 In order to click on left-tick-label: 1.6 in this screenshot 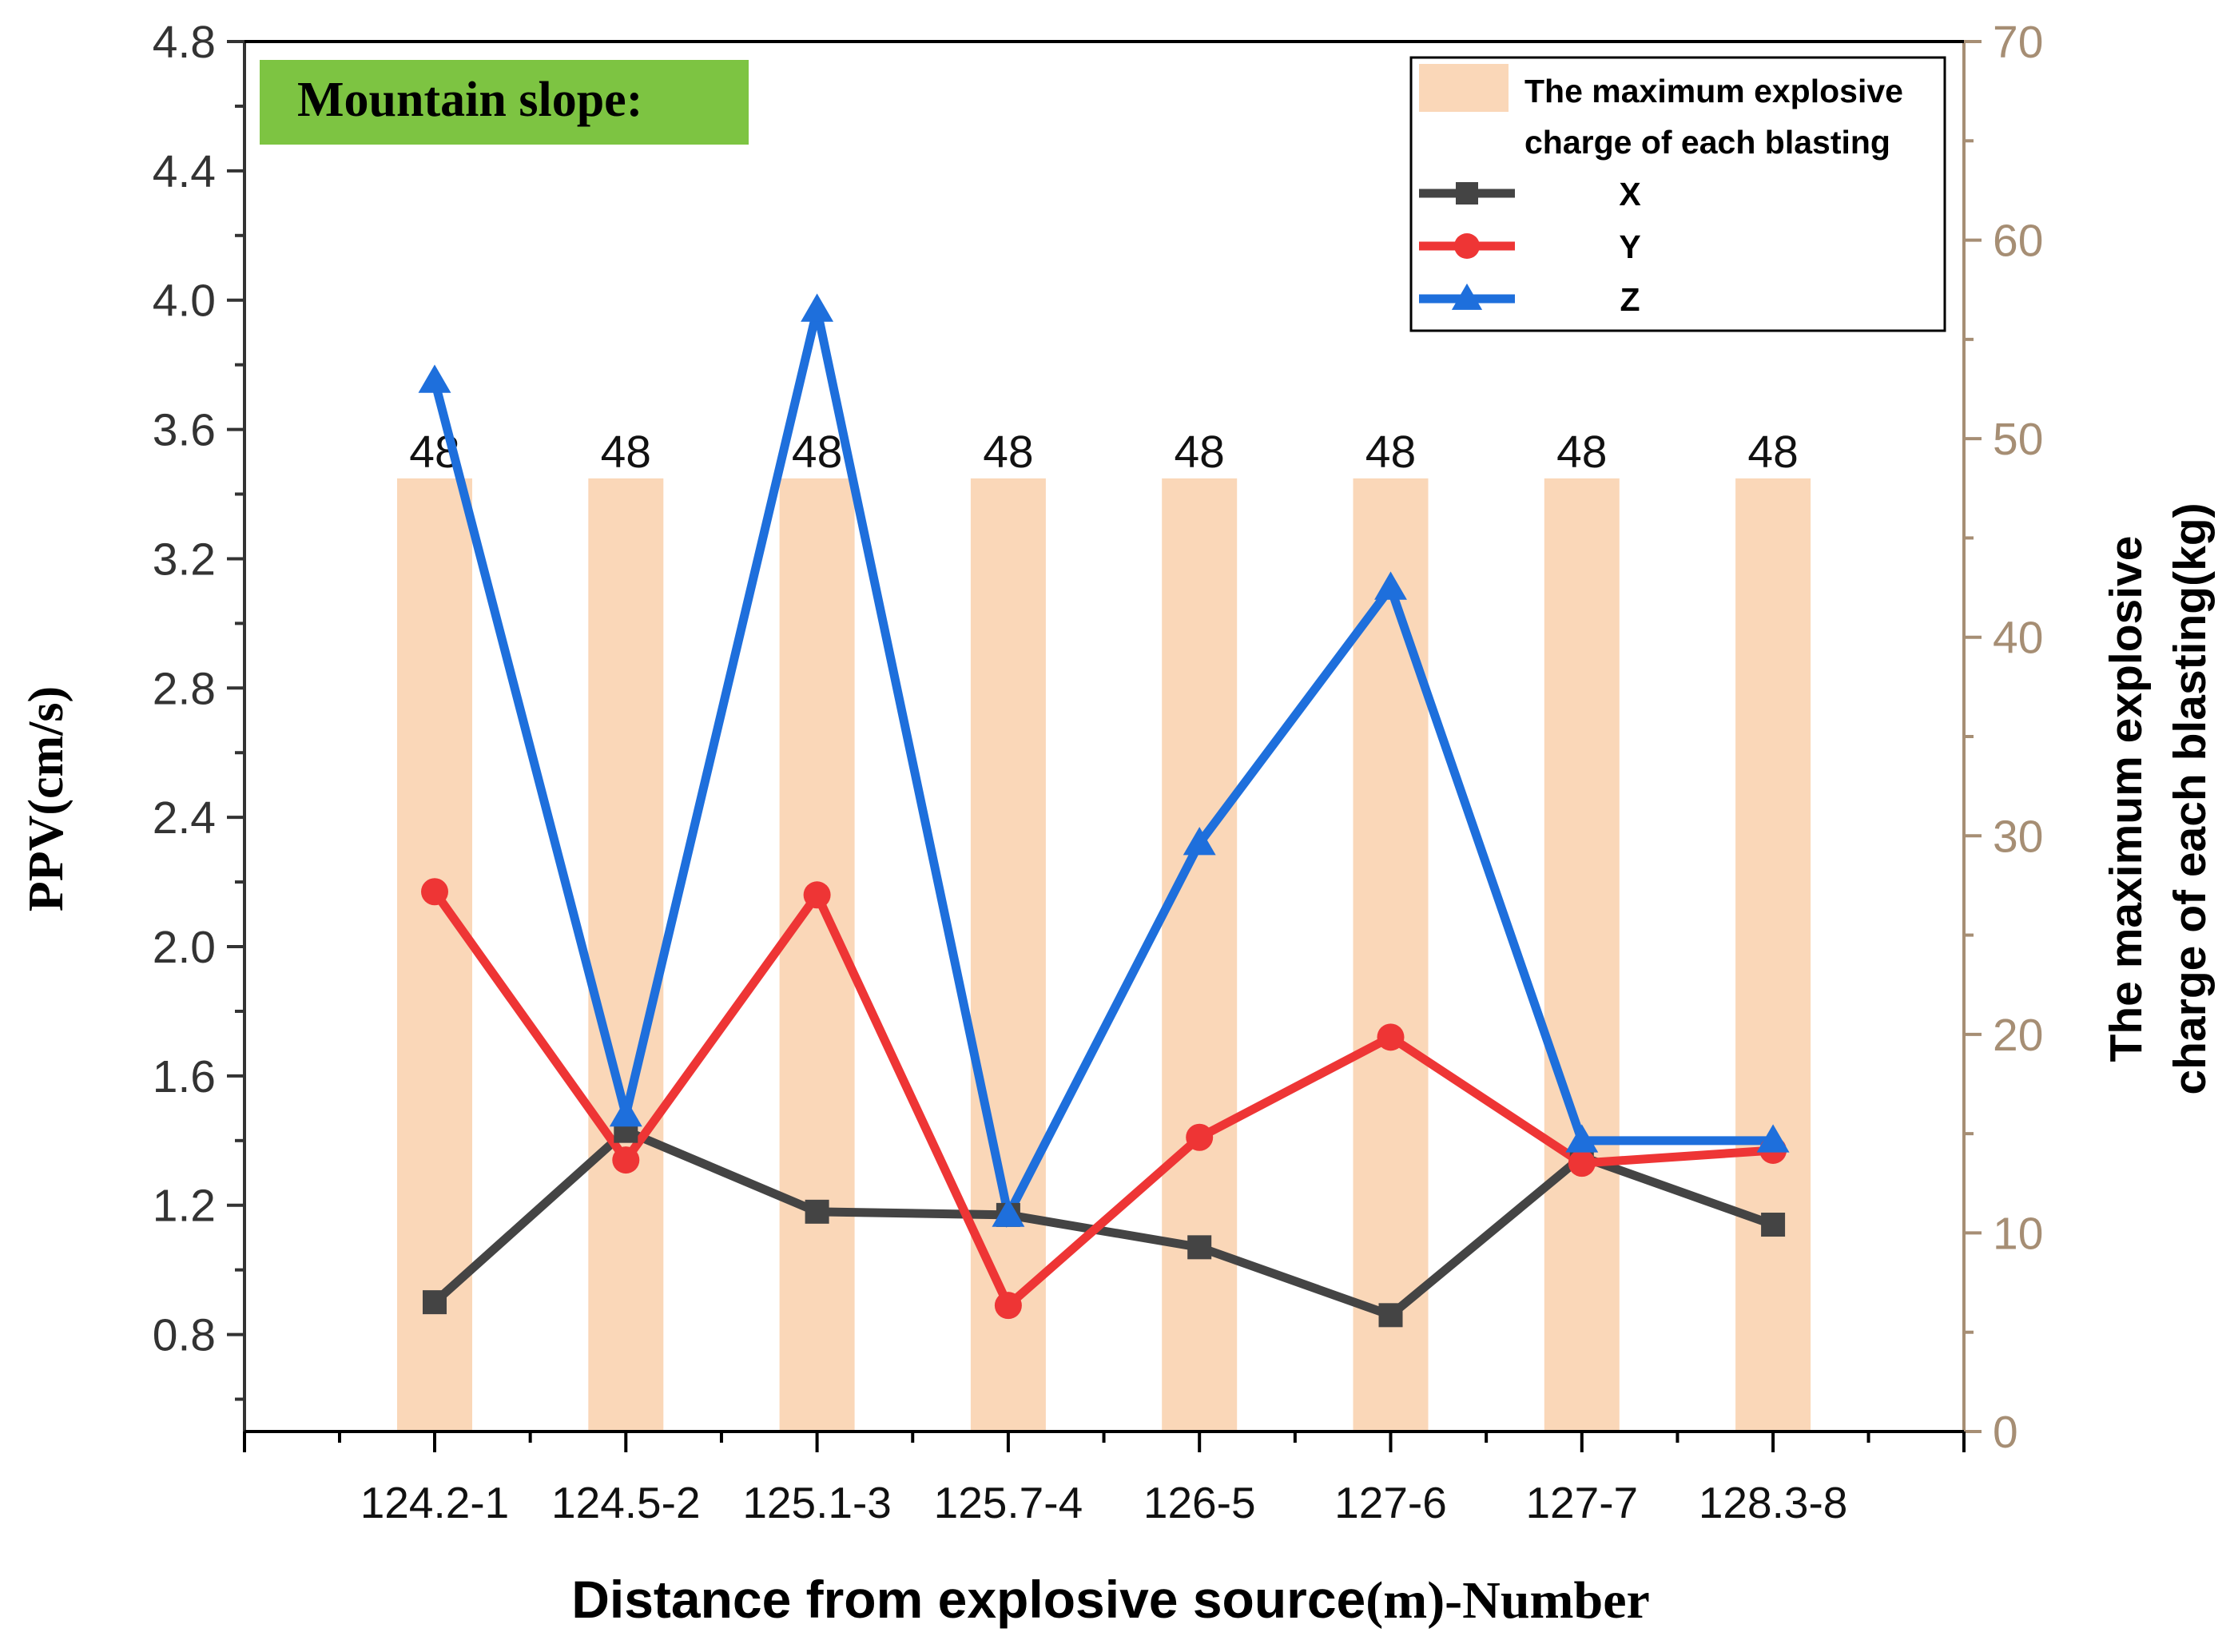, I will do `click(184, 1076)`.